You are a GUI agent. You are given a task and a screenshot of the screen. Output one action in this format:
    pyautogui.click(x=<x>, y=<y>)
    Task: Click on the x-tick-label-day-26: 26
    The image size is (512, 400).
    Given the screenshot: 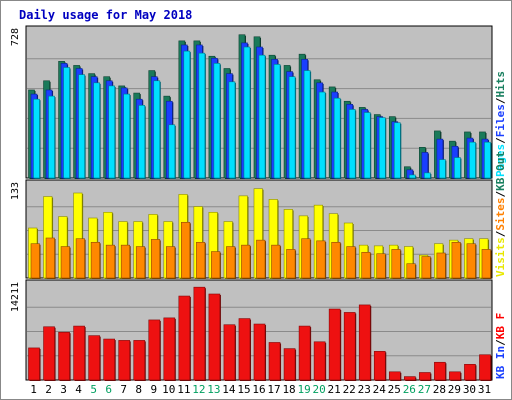 What is the action you would take?
    pyautogui.click(x=409, y=389)
    